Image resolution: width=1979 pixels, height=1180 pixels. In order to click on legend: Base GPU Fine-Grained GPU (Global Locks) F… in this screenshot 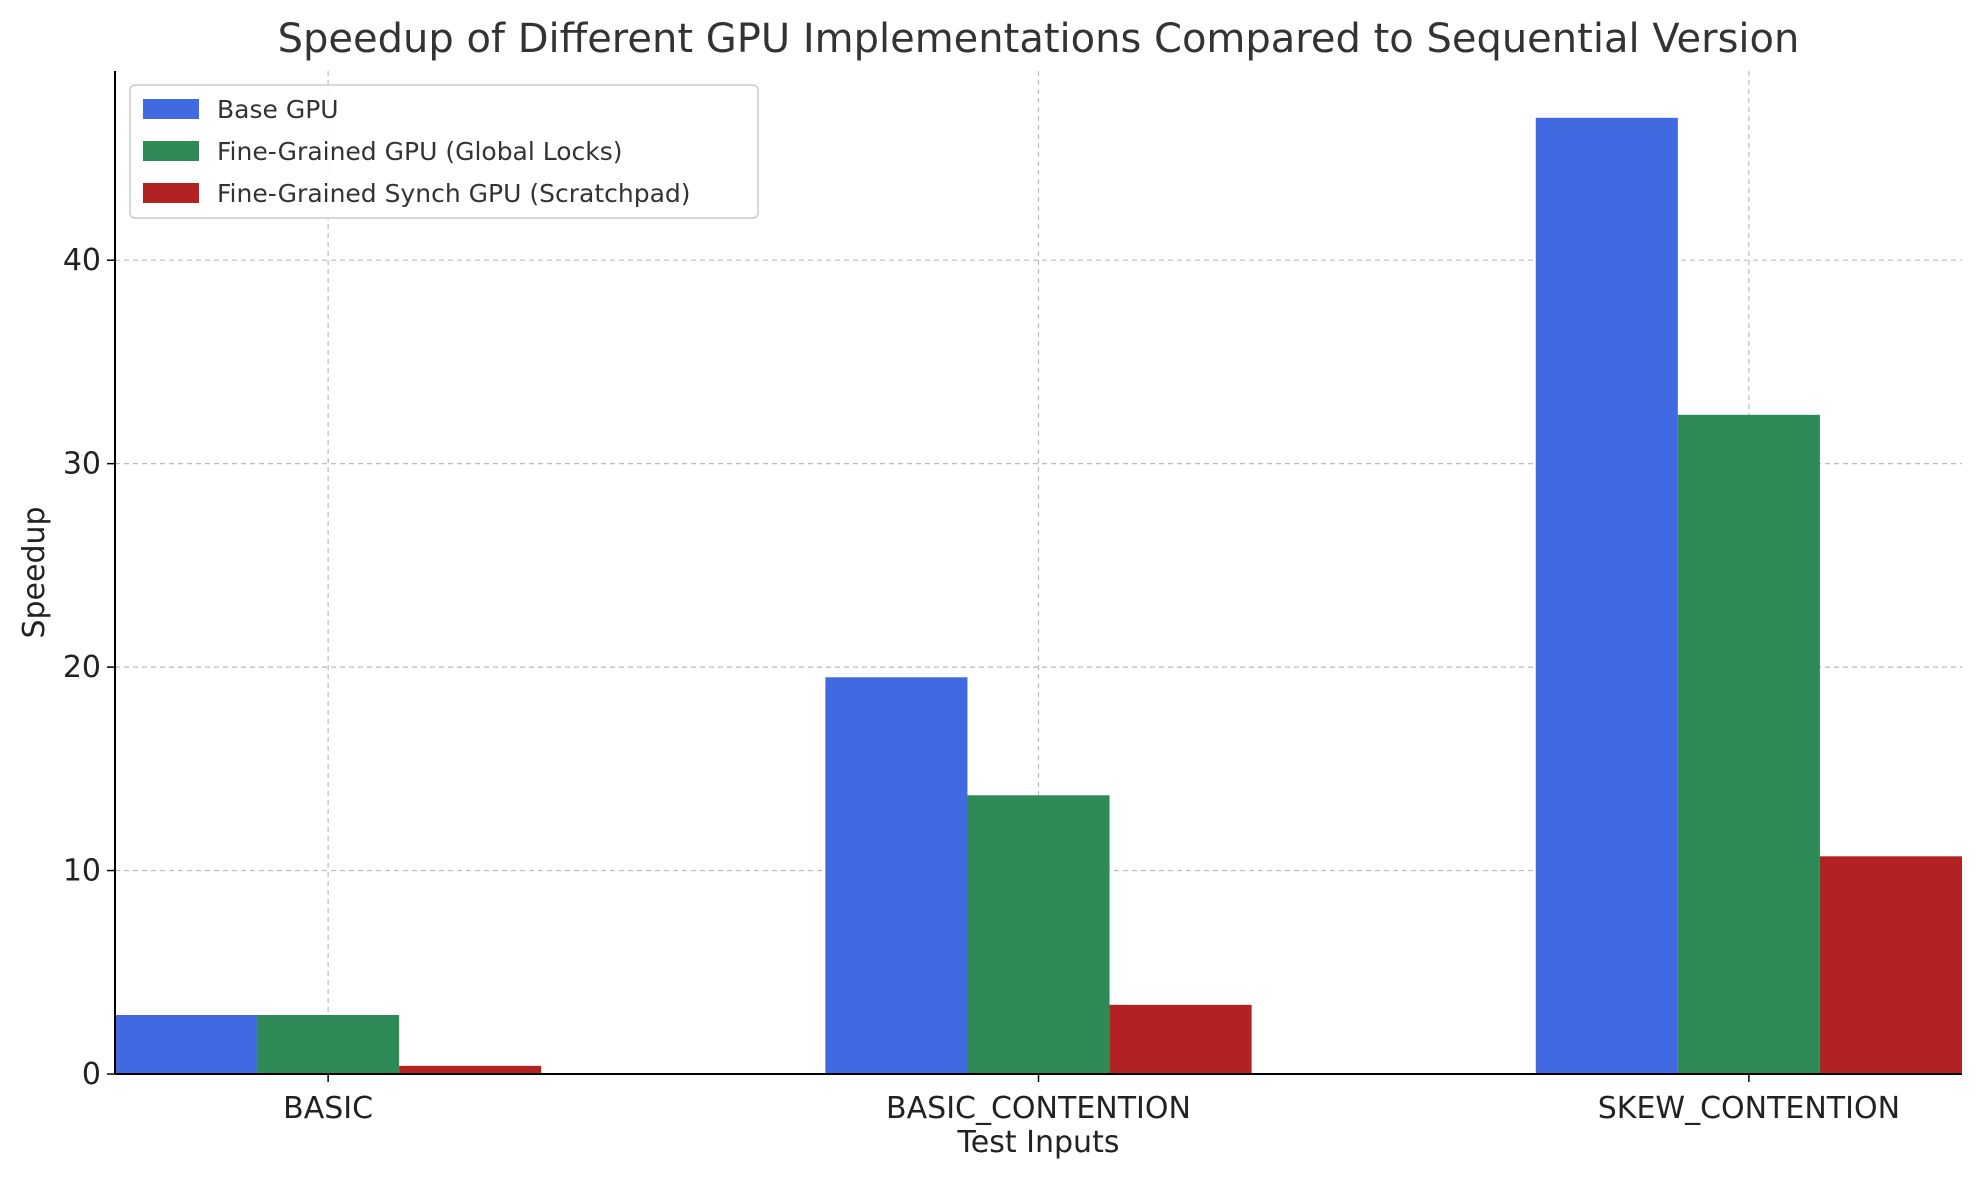, I will do `click(444, 151)`.